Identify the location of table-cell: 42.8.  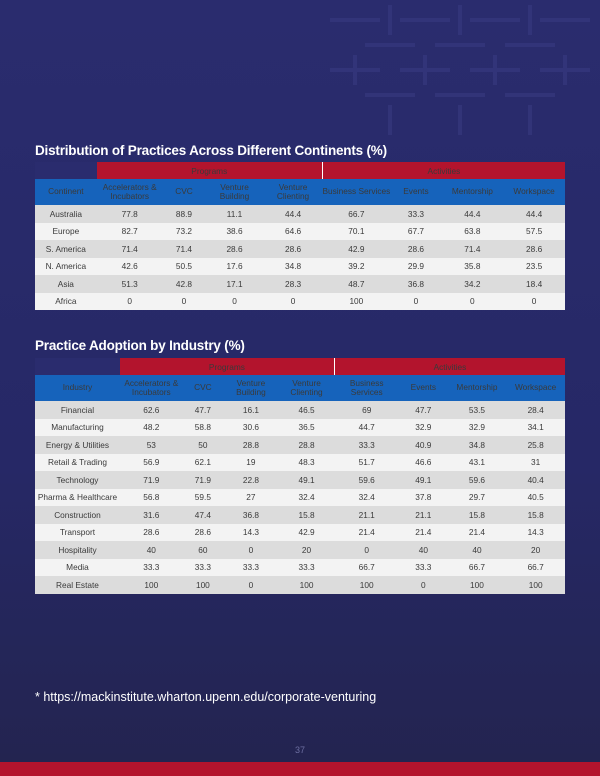
(184, 284).